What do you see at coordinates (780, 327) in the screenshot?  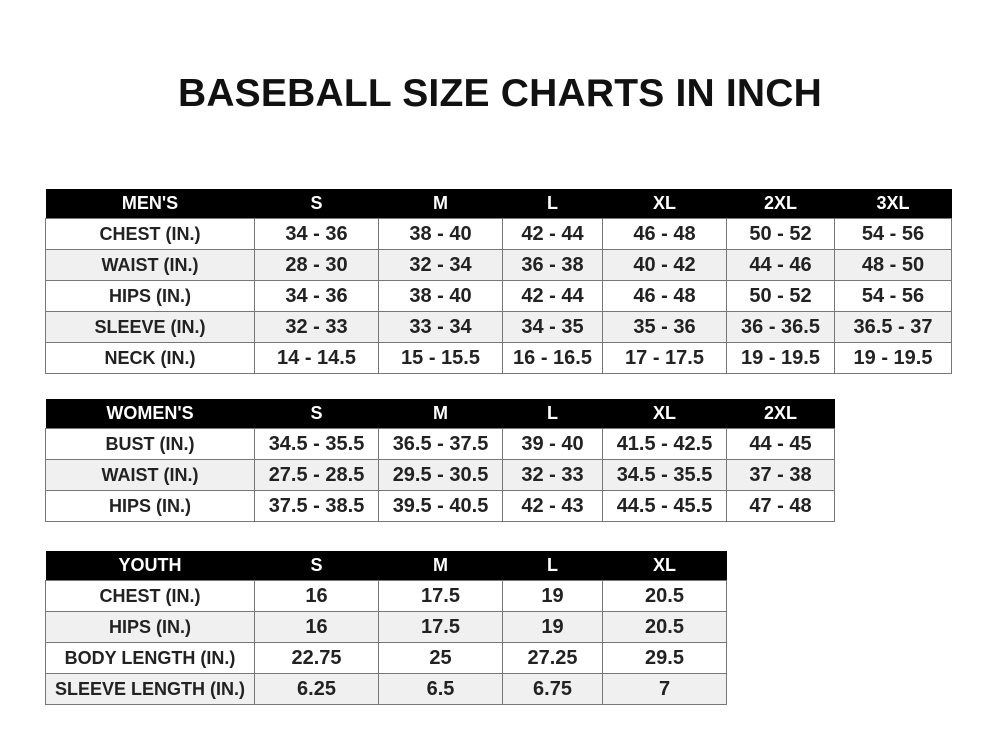 I see `table-cell: 36 - 36.5` at bounding box center [780, 327].